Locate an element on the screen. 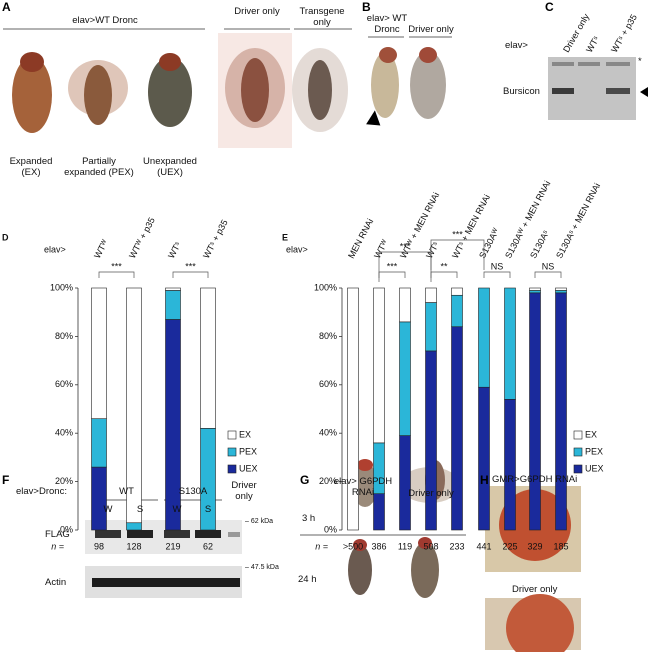 Image resolution: width=653 pixels, height=652 pixels. x-tick-label: S130Aᵂ is located at coordinates (489, 243).